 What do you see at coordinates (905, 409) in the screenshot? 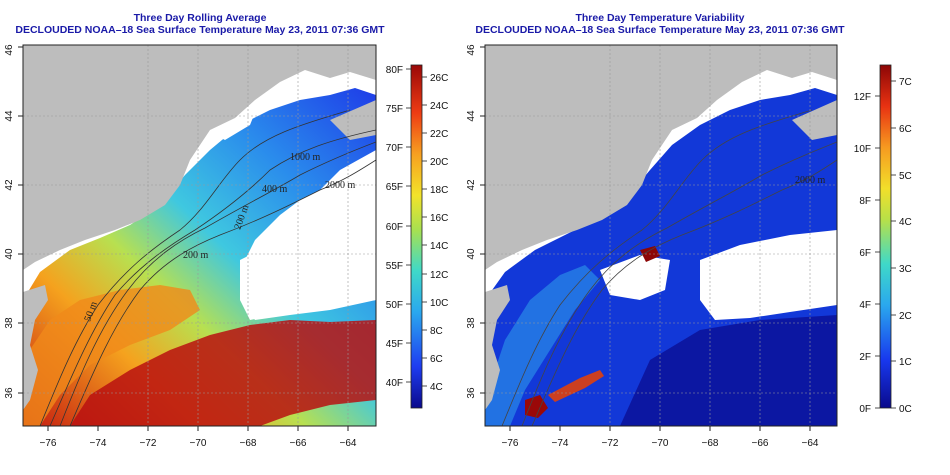
I see `colorbar-c-label: 0C` at bounding box center [905, 409].